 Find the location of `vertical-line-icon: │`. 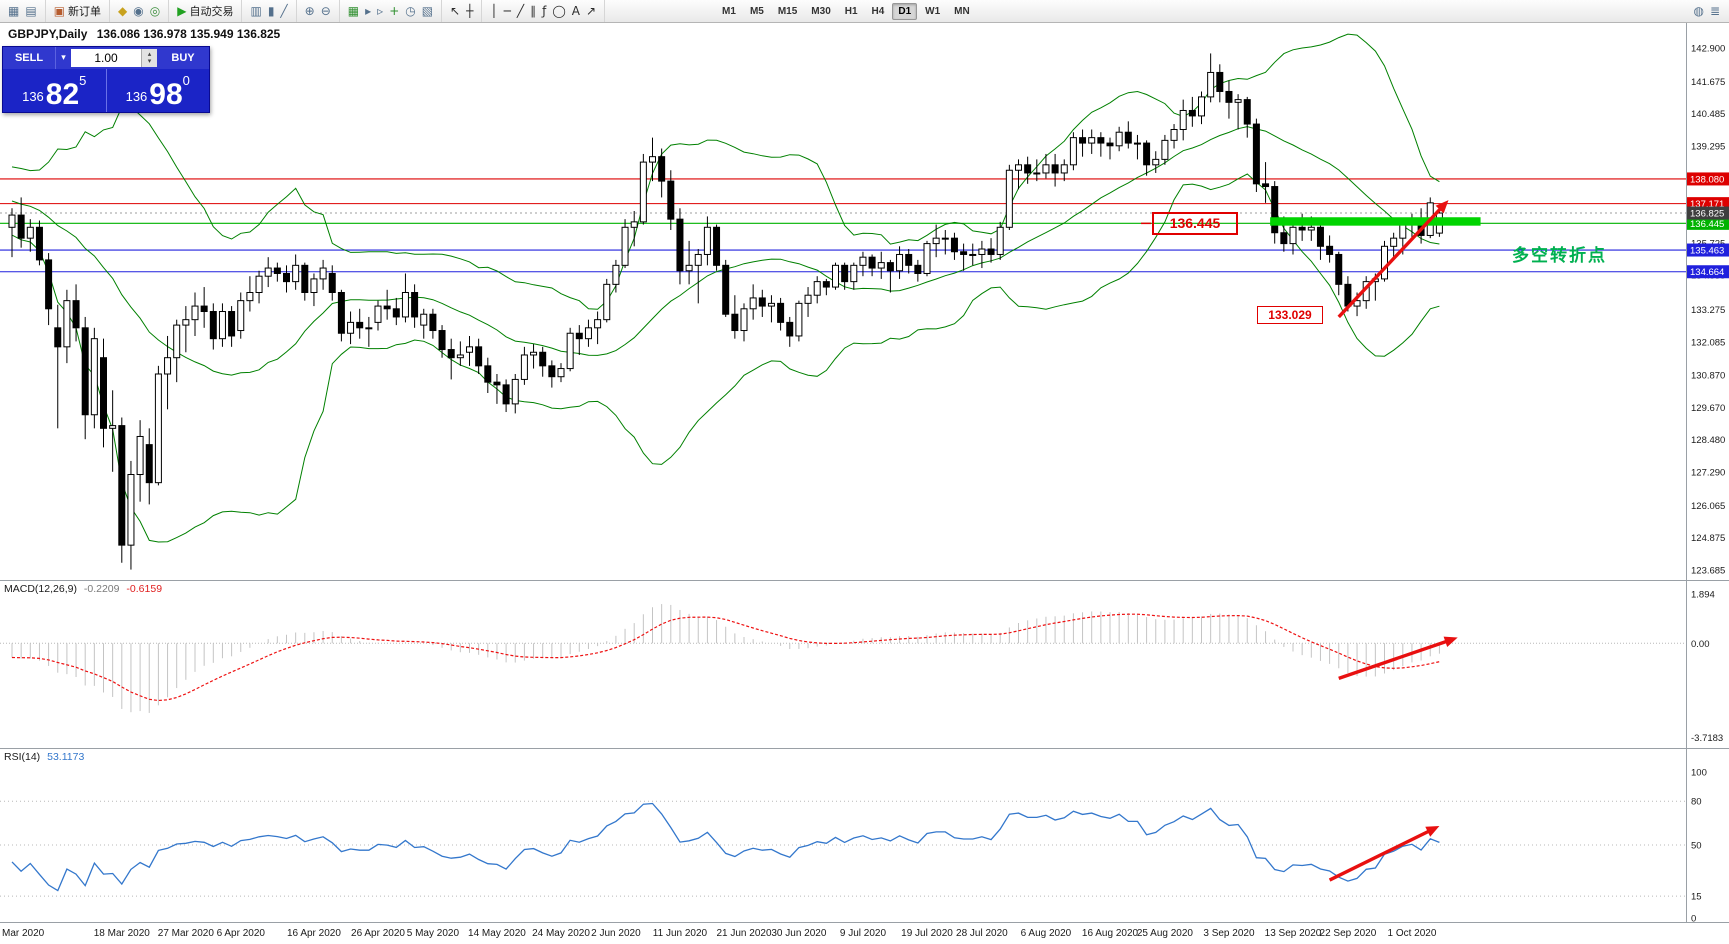

vertical-line-icon: │ is located at coordinates (493, 11).